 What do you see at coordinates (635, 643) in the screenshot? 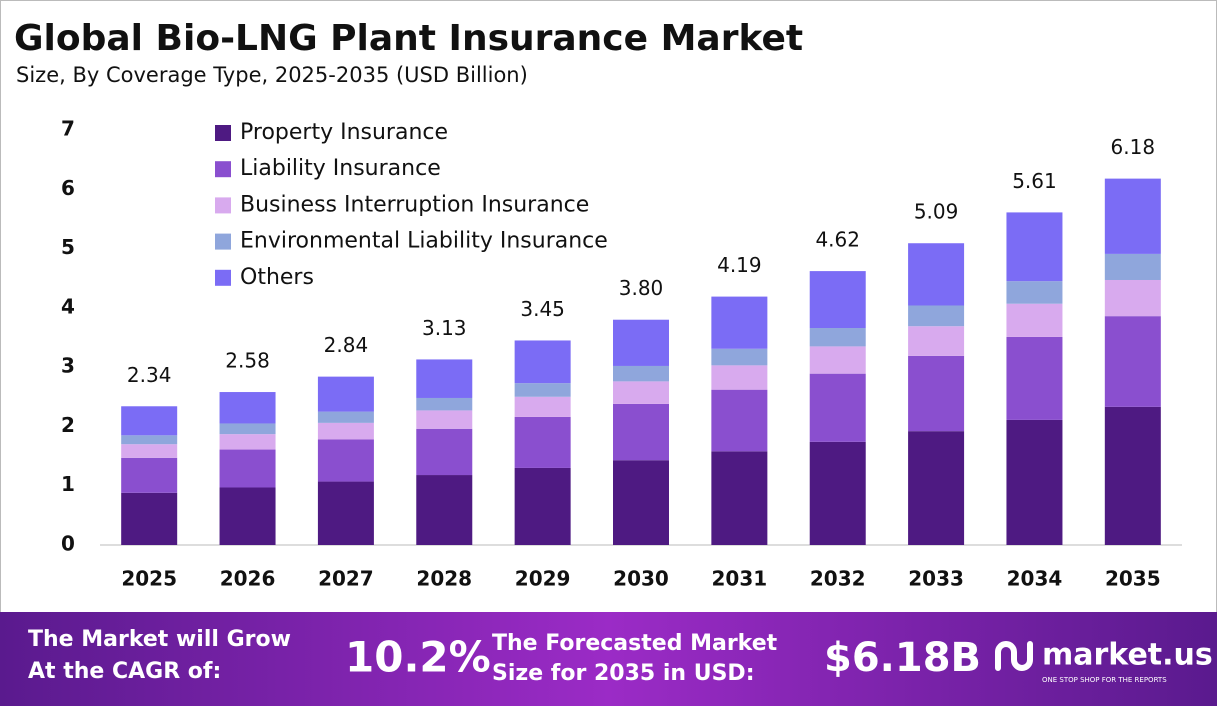
I see `footer-forecast-text: The Forecasted Market` at bounding box center [635, 643].